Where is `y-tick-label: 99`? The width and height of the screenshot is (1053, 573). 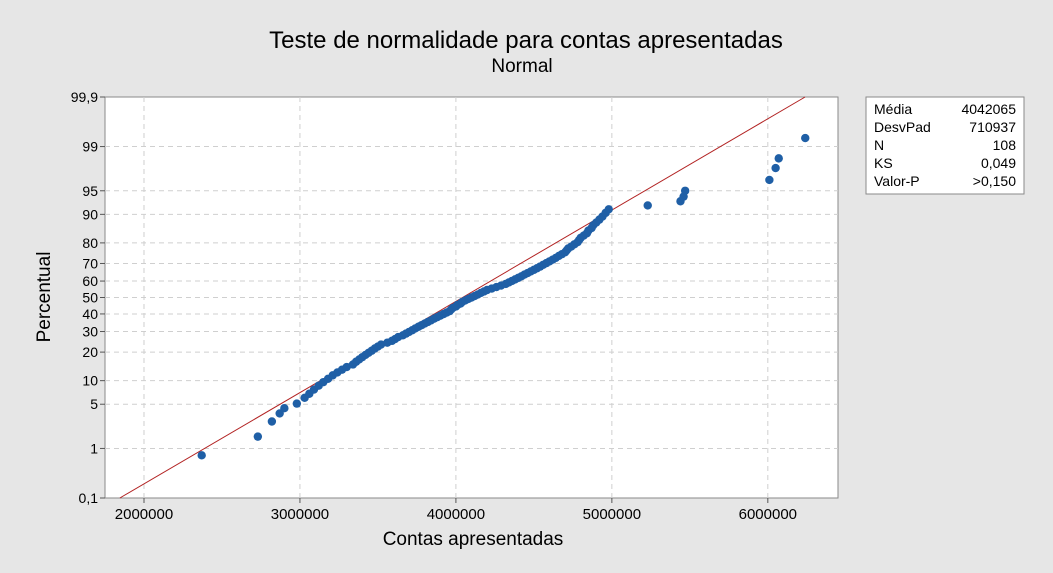 y-tick-label: 99 is located at coordinates (90, 147).